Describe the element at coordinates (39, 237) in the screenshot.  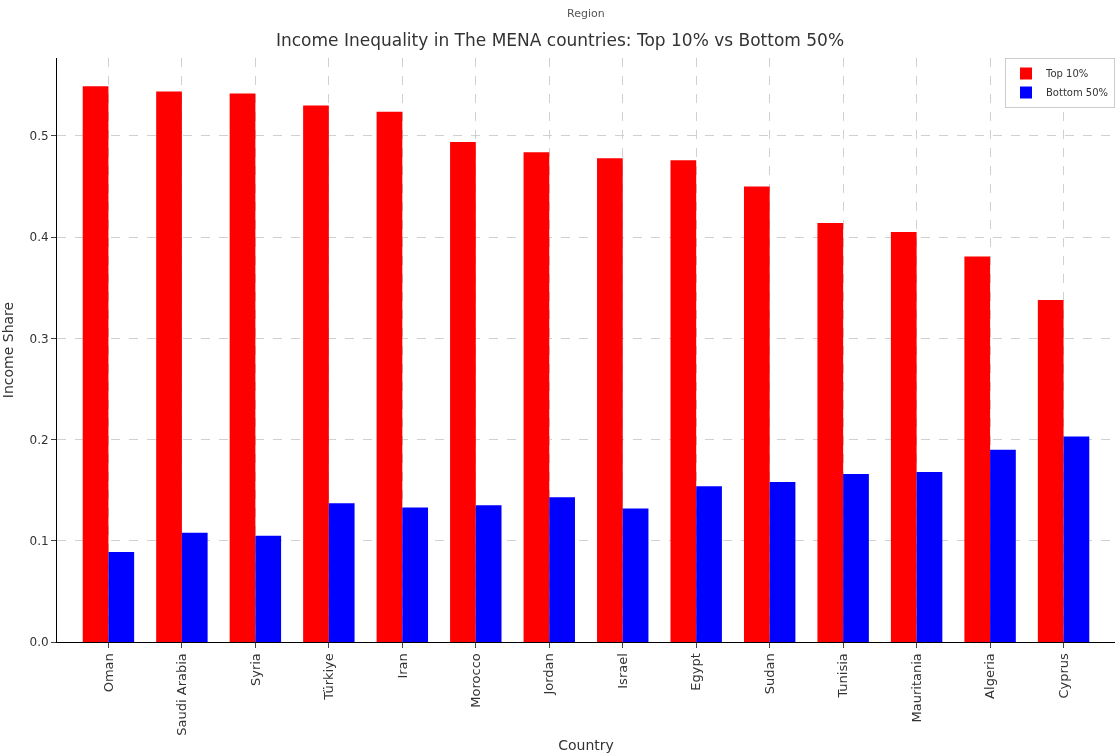
I see `y-tick-label: 0.4` at that location.